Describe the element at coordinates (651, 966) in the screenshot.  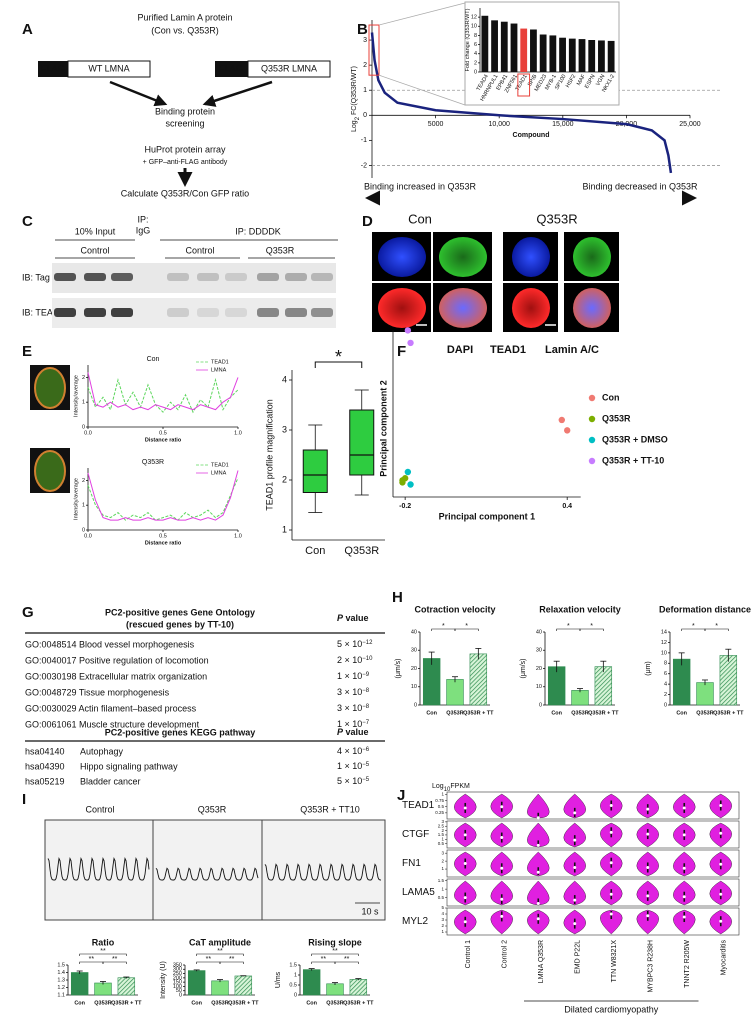
I see `column-label: MYBPC3 R238H` at that location.